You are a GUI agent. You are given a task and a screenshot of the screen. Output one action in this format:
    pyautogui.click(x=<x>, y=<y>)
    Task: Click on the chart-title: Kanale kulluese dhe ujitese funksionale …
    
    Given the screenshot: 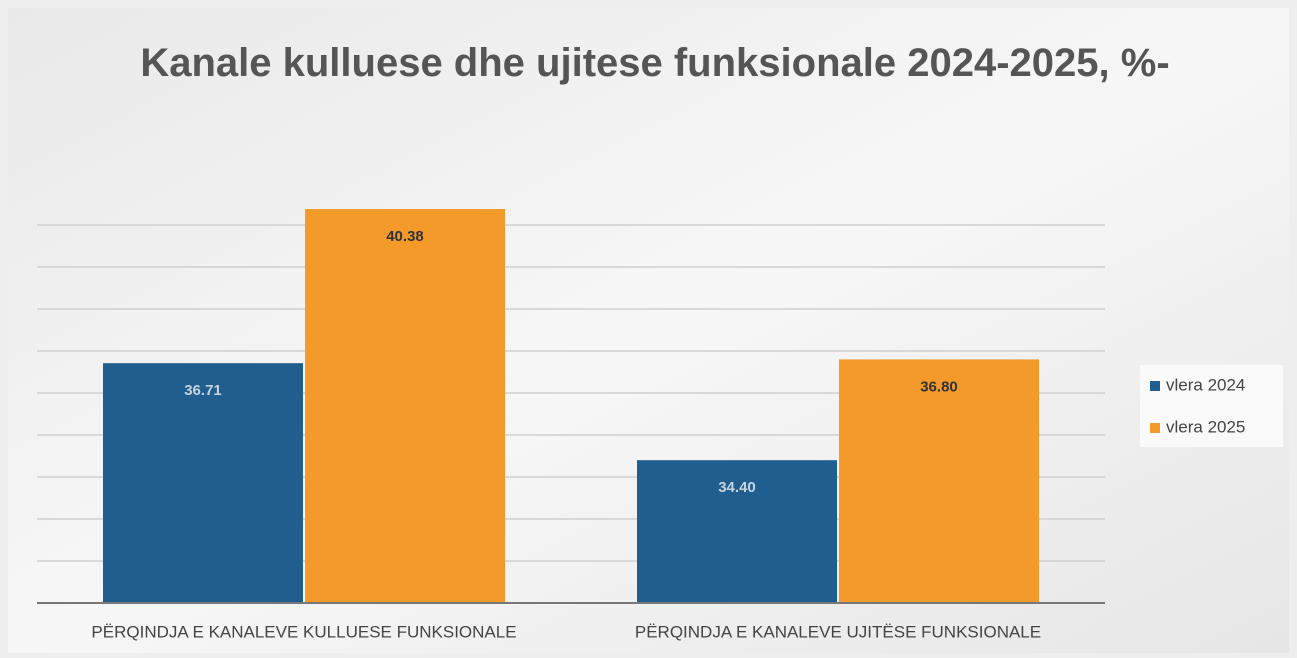 What is the action you would take?
    pyautogui.click(x=654, y=63)
    